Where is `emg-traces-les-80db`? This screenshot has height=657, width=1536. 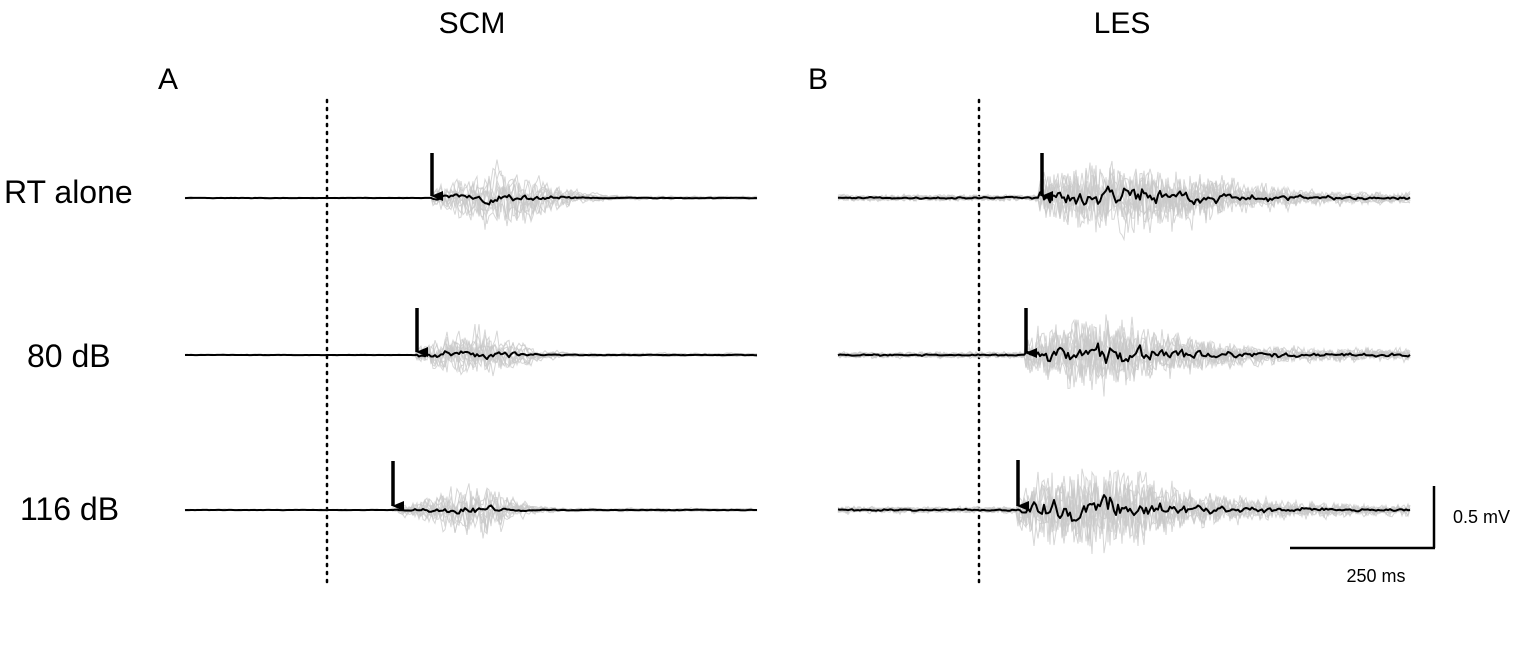
emg-traces-les-80db is located at coordinates (1124, 355).